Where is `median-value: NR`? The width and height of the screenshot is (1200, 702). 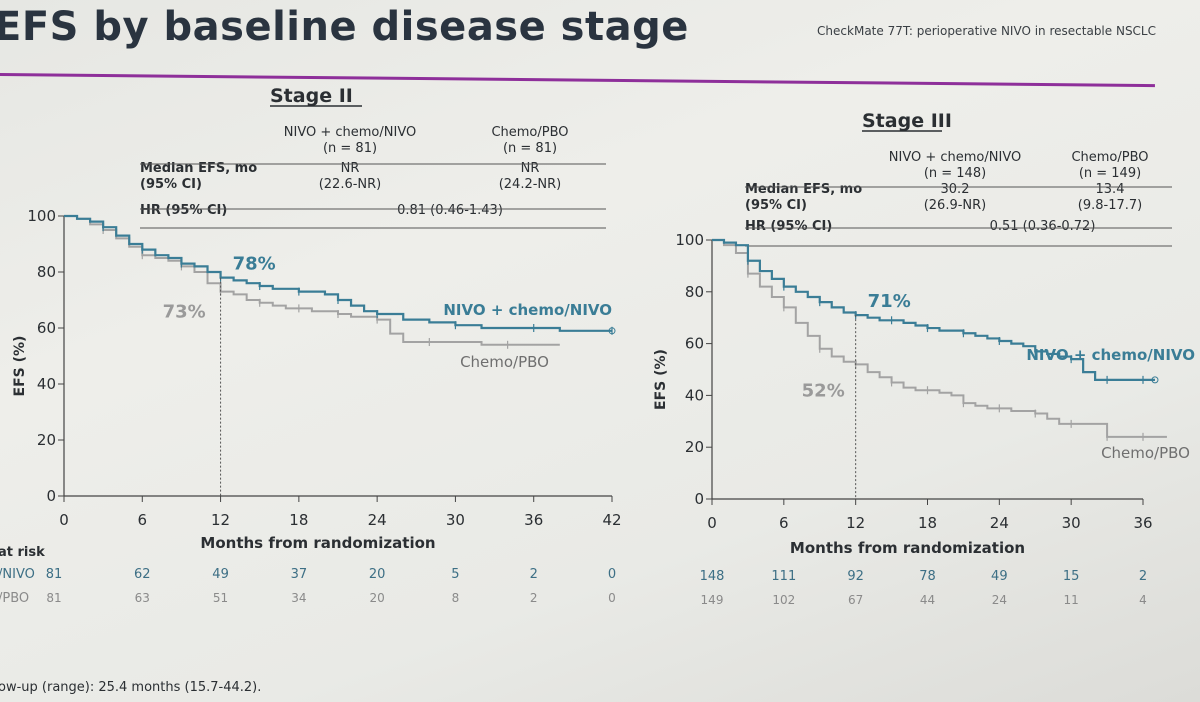 median-value: NR is located at coordinates (530, 168).